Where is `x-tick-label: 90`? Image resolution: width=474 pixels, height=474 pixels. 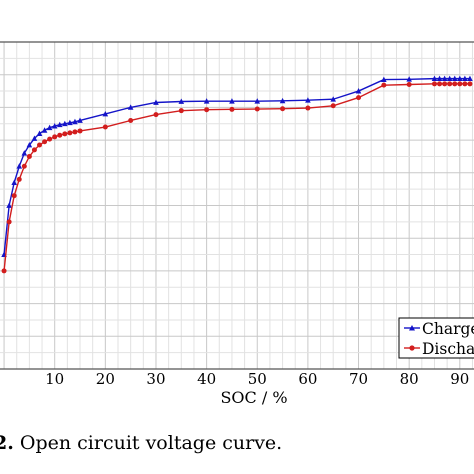 x-tick-label: 90 is located at coordinates (459, 379).